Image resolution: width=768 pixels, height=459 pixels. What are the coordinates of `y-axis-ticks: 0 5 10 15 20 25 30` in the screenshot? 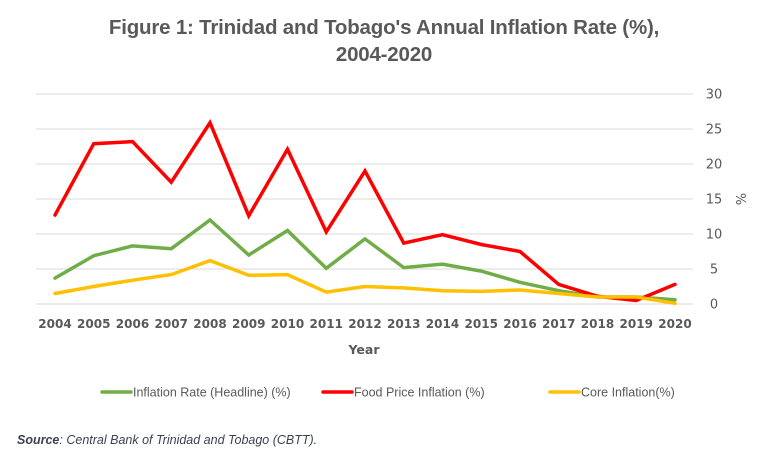 It's located at (714, 200).